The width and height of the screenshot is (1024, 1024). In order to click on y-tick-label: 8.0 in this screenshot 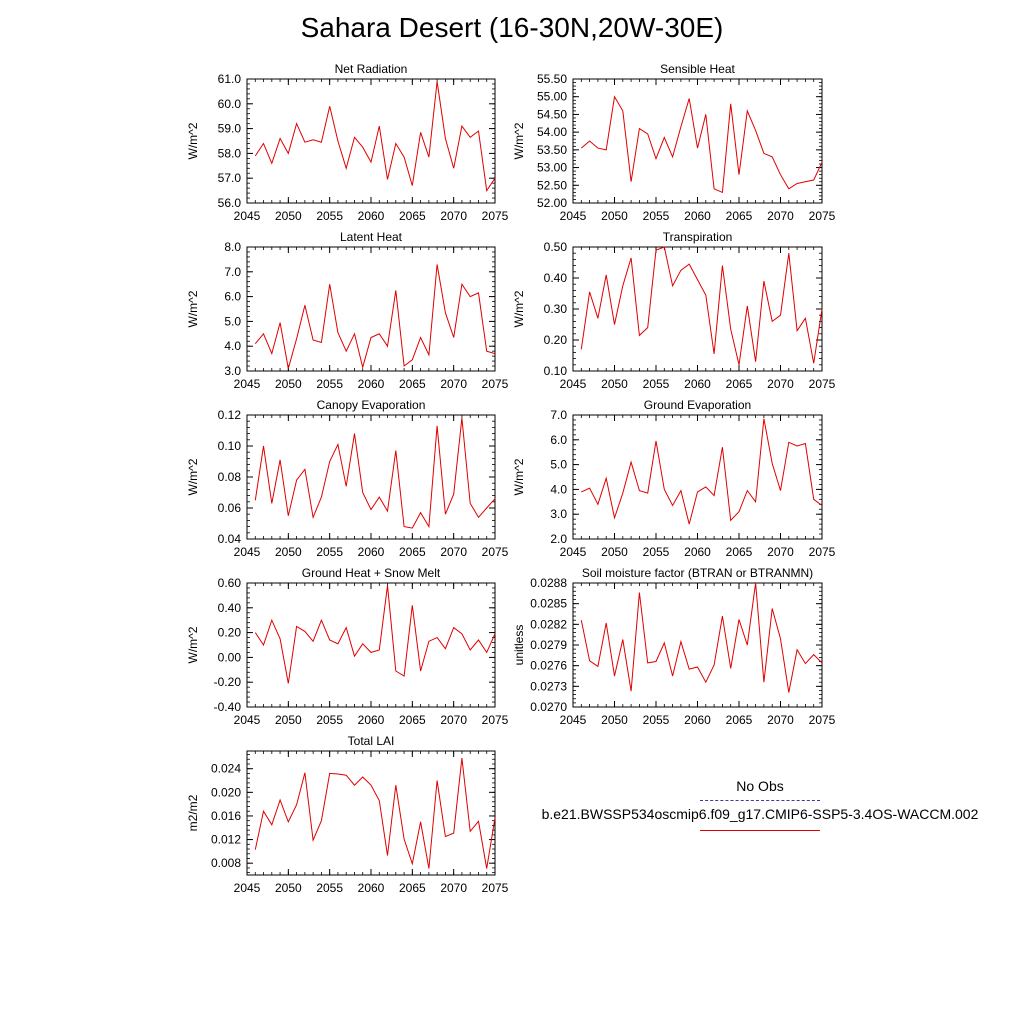, I will do `click(232, 247)`.